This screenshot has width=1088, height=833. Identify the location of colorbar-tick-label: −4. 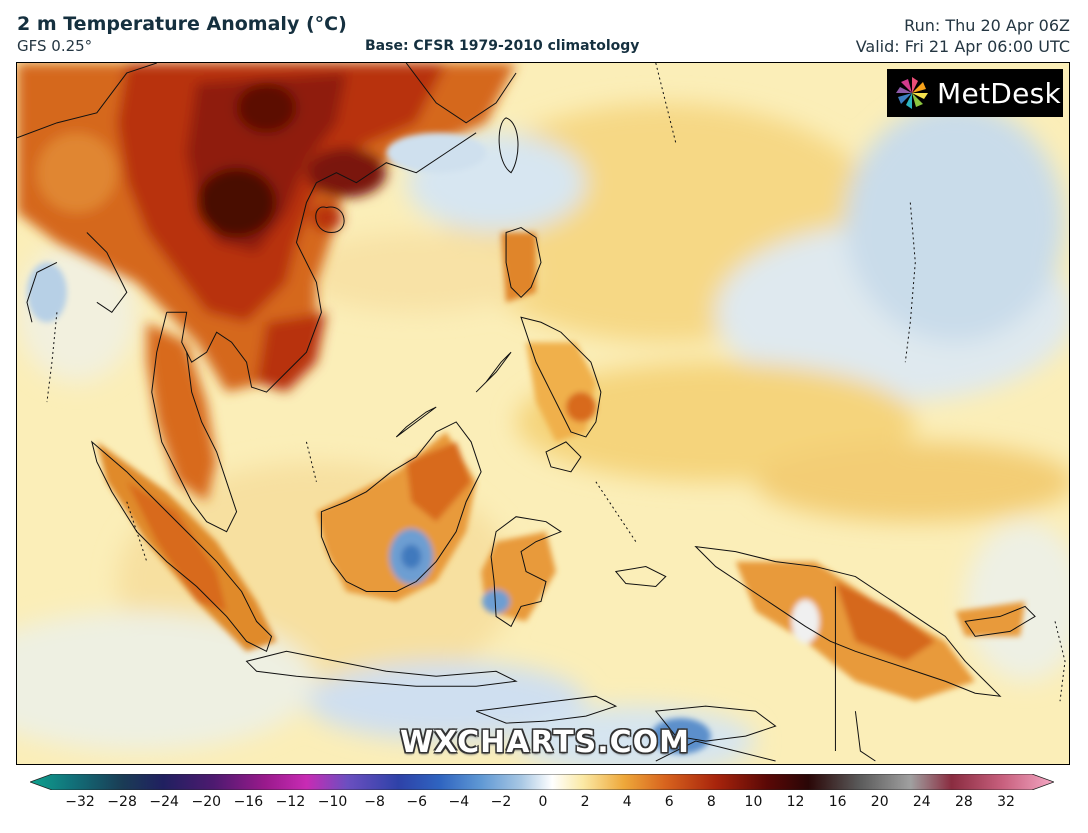
(459, 802).